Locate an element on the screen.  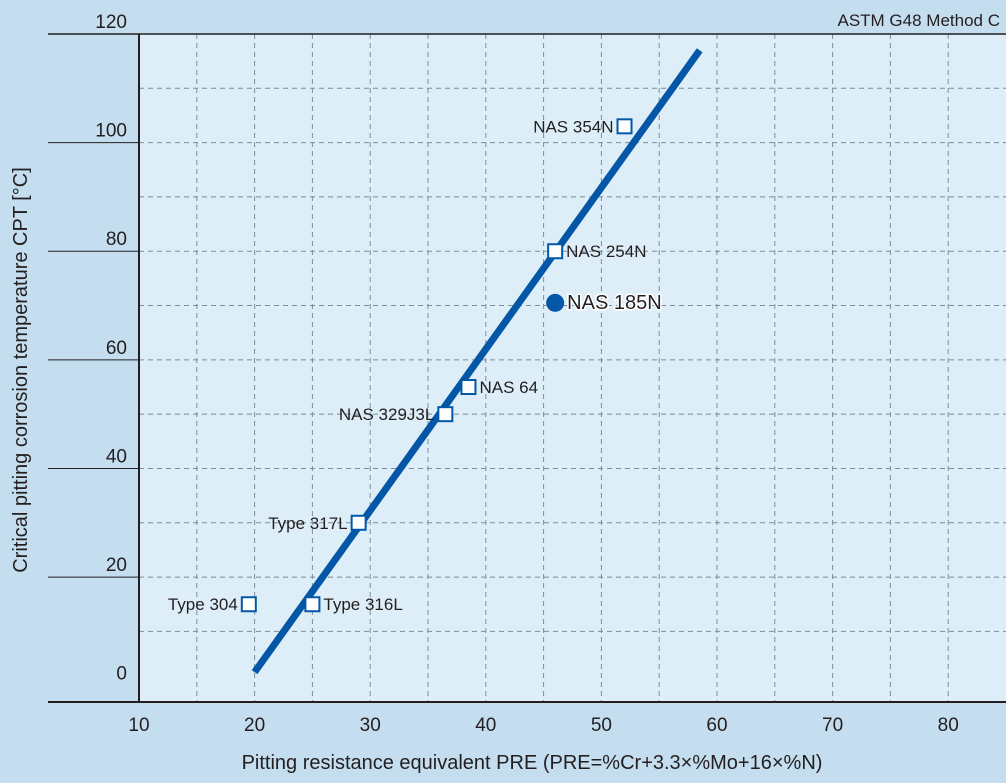
point-marker-nas-185n is located at coordinates (555, 302).